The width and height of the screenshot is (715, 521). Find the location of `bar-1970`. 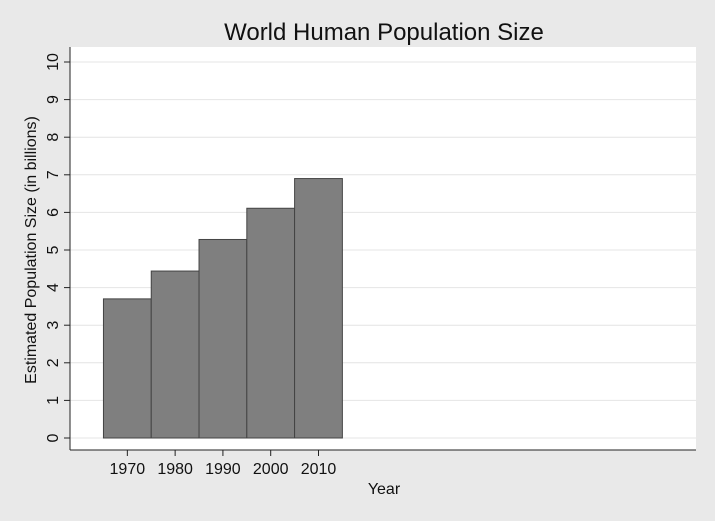

bar-1970 is located at coordinates (127, 368).